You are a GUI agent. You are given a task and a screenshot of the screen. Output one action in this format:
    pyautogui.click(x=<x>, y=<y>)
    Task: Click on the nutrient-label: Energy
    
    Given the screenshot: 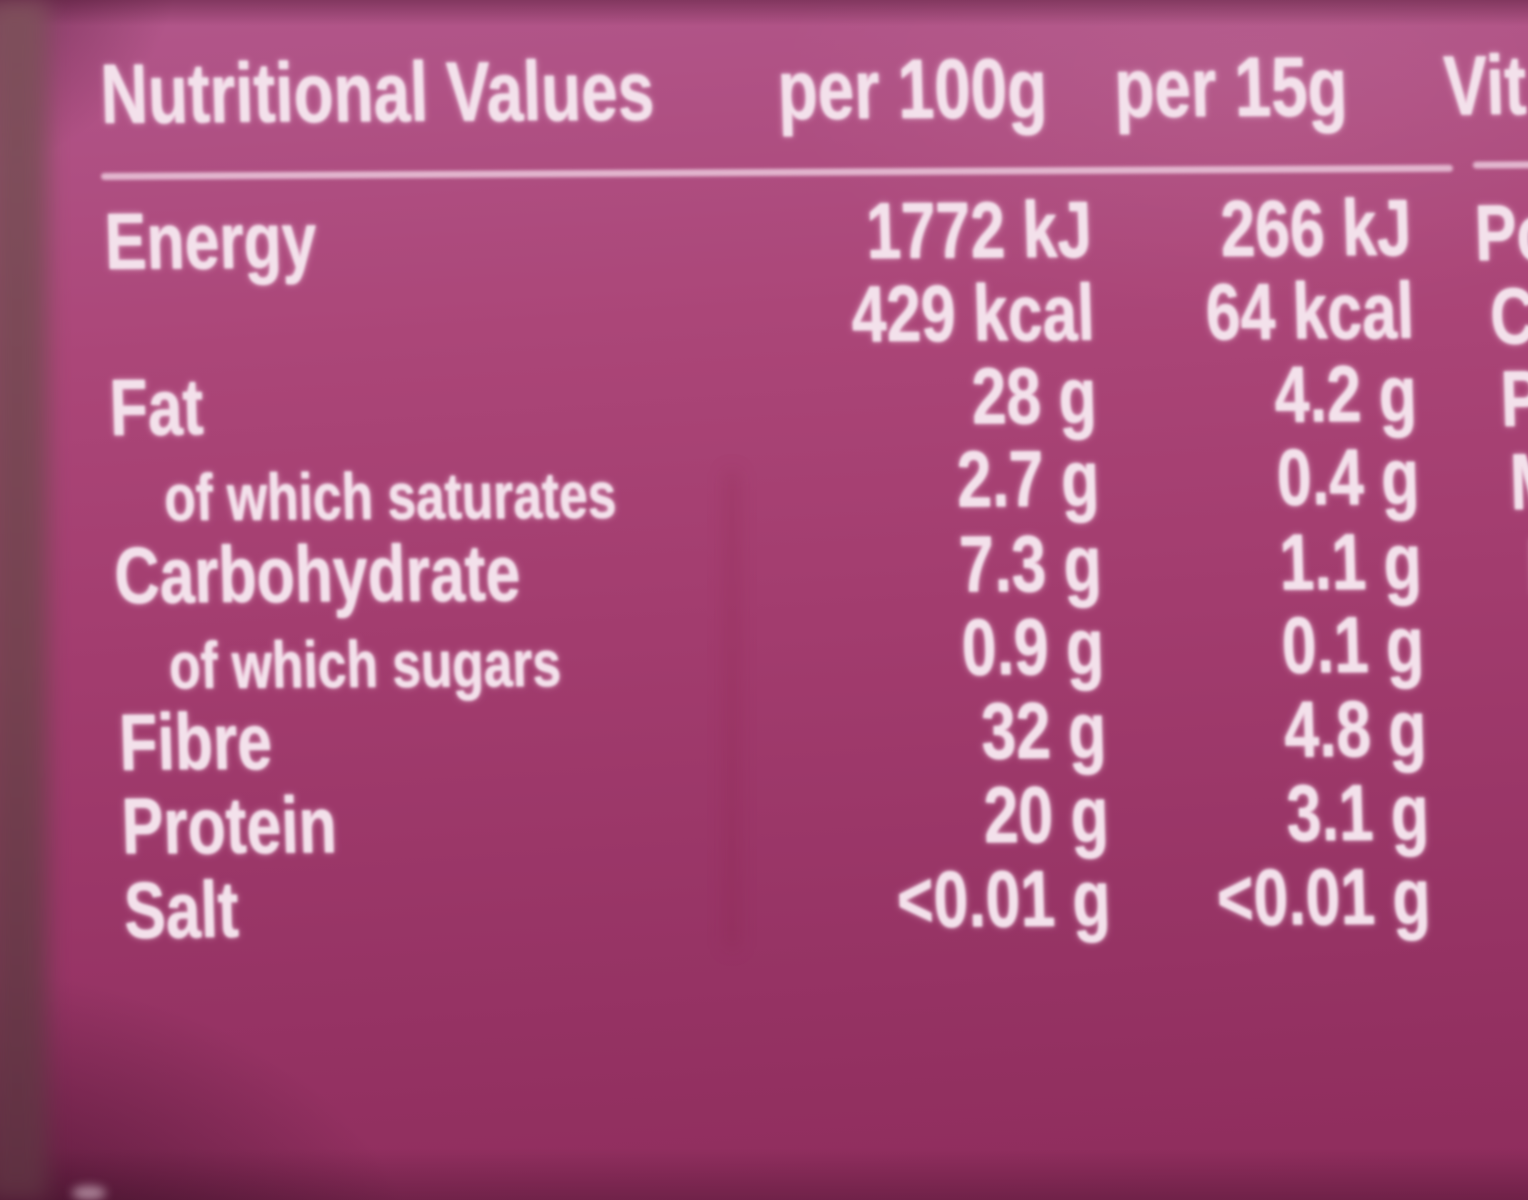 What is the action you would take?
    pyautogui.click(x=210, y=241)
    